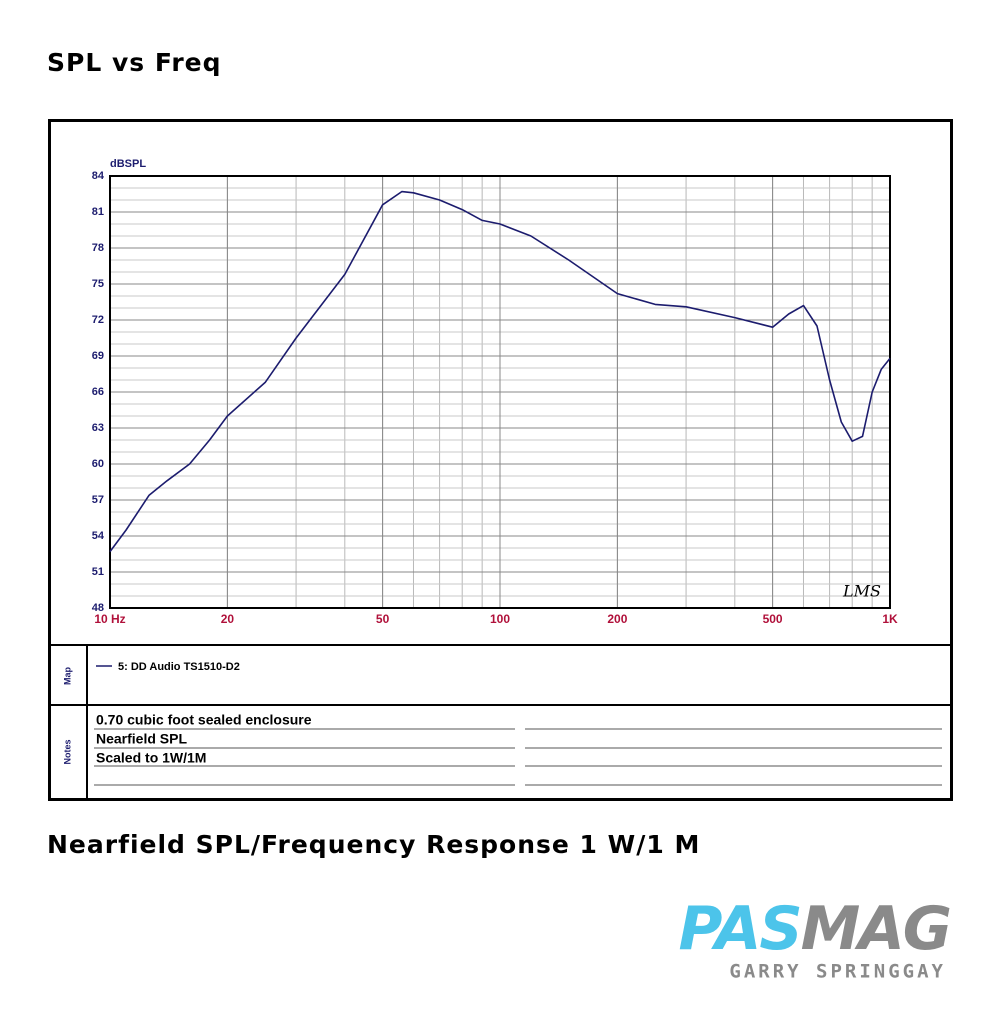 This screenshot has height=1020, width=1000. Describe the element at coordinates (890, 619) in the screenshot. I see `x-tick-label: 1K` at that location.